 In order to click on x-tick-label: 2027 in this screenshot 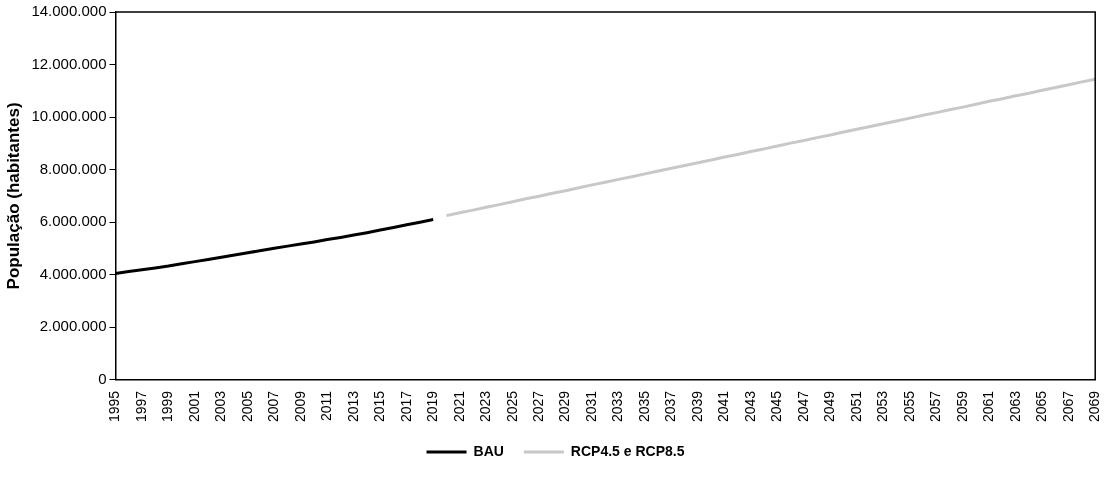, I will do `click(538, 406)`.